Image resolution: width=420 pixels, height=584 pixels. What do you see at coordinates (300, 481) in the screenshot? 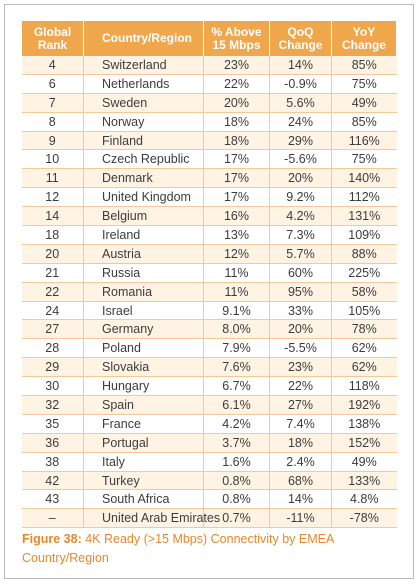
I see `cell-qoq: 68%` at bounding box center [300, 481].